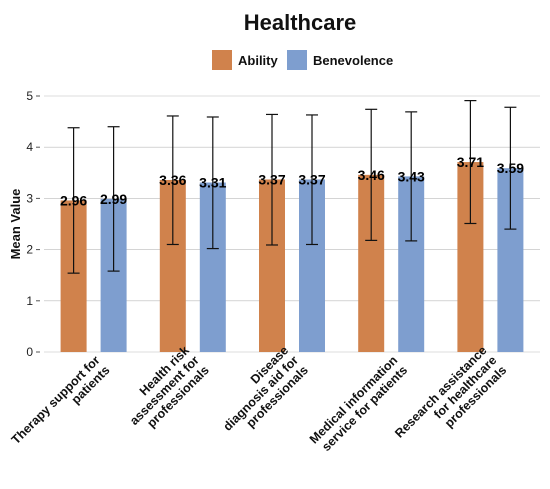 The height and width of the screenshot is (489, 550). Describe the element at coordinates (470, 162) in the screenshot. I see `data-label-ability: 3.71` at that location.